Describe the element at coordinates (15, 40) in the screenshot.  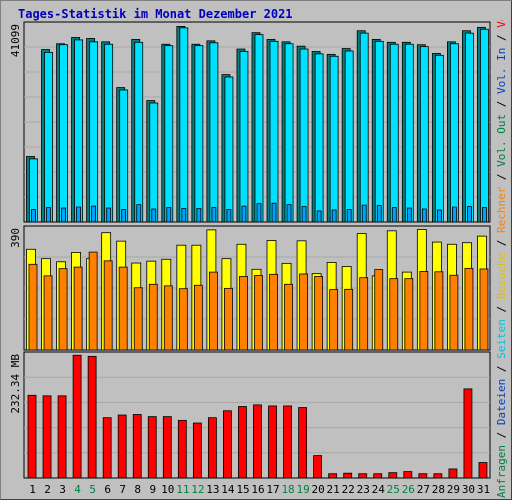
I see `ymax-label: 41099` at that location.